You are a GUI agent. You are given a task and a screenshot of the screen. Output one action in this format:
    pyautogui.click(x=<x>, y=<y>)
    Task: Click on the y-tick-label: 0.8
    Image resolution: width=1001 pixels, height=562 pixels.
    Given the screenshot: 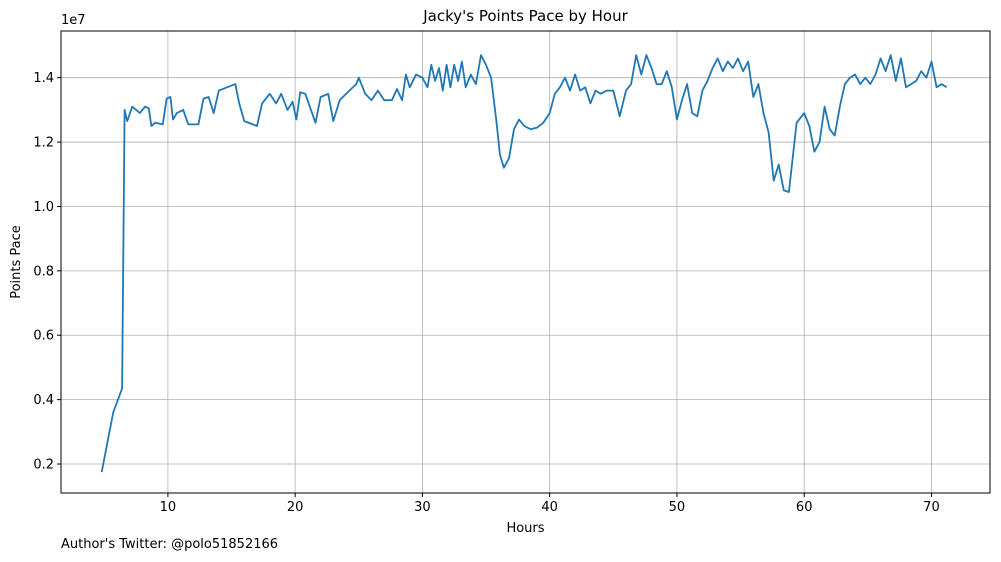 What is the action you would take?
    pyautogui.click(x=43, y=271)
    